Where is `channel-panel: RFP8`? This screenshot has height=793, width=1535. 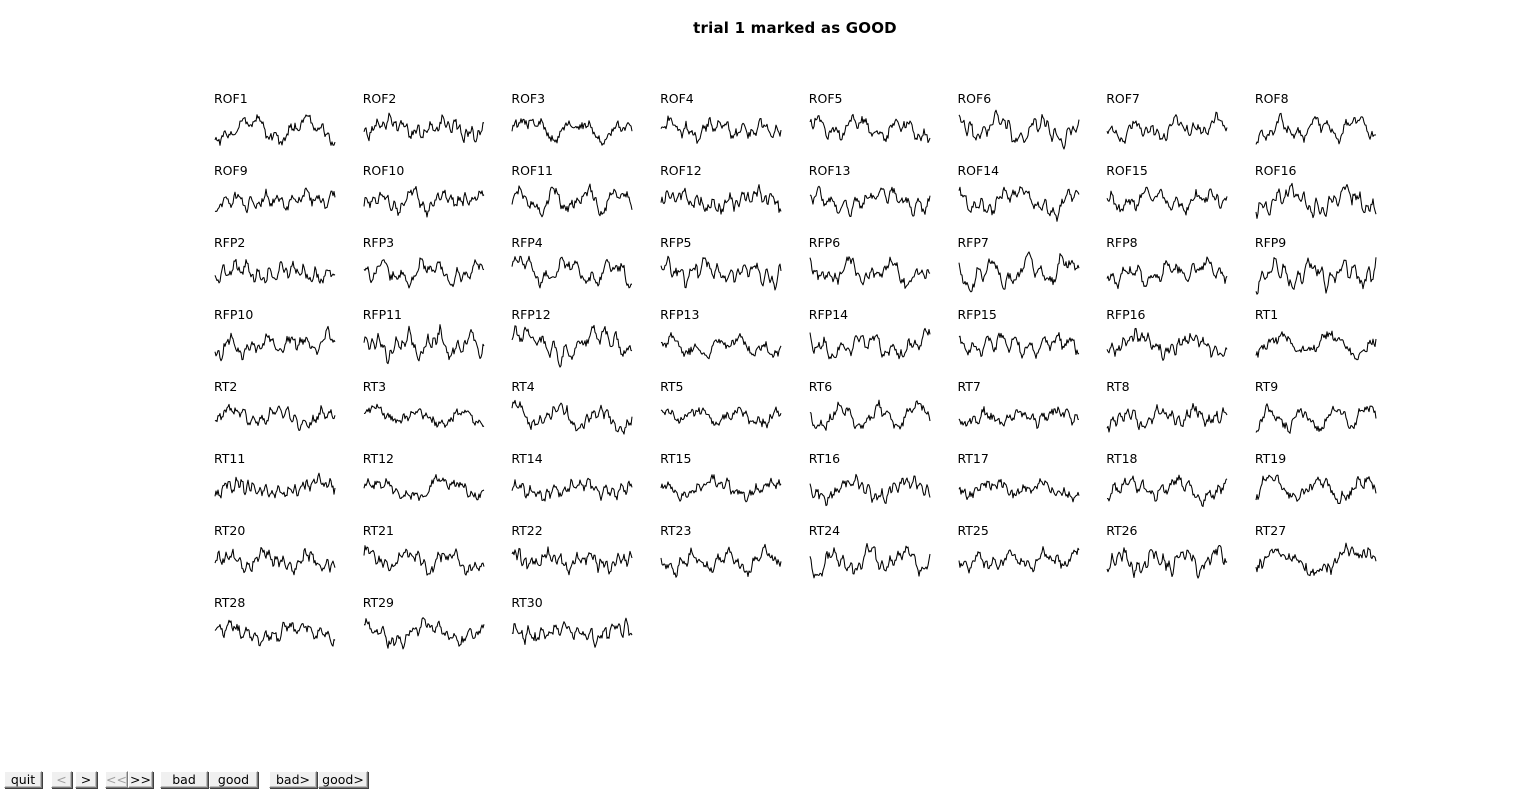 channel-panel: RFP8 is located at coordinates (1167, 271).